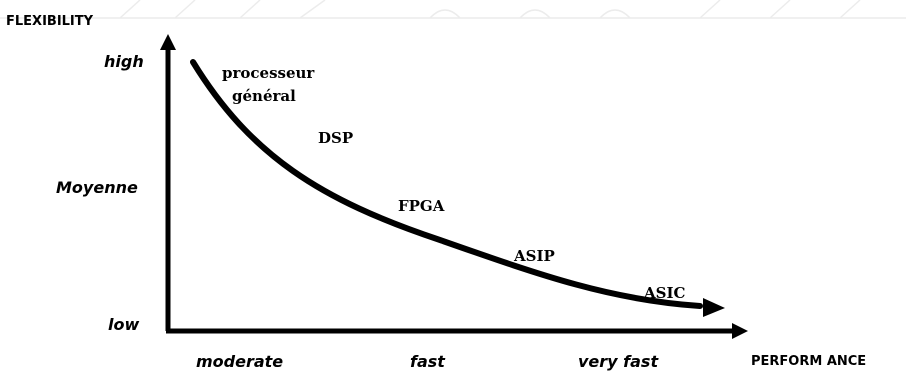 This screenshot has width=906, height=373. Describe the element at coordinates (97, 187) in the screenshot. I see `y-tick-moyenne: Moyenne` at that location.